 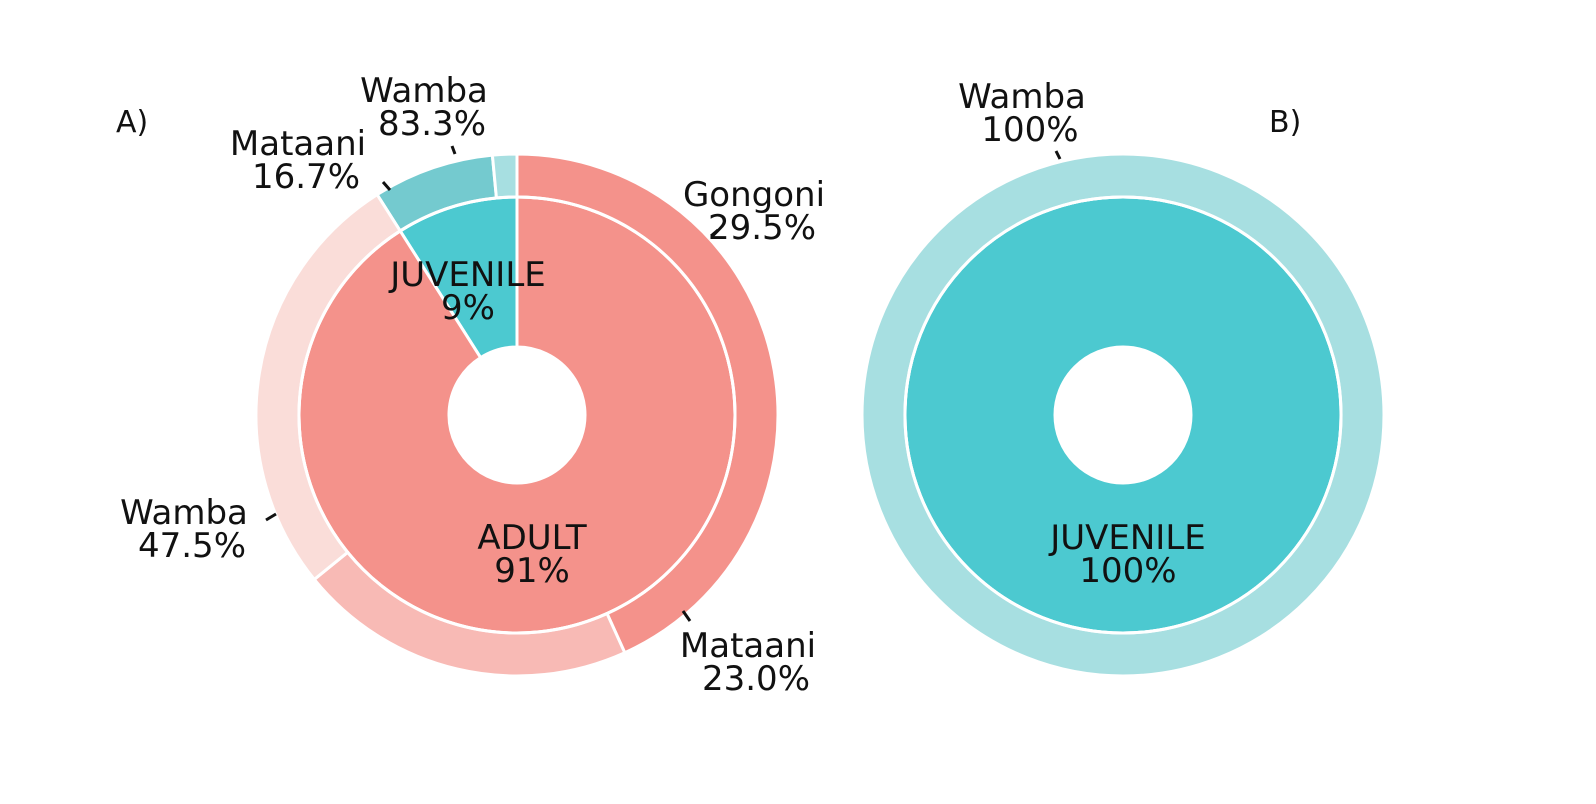 What do you see at coordinates (762, 228) in the screenshot?
I see `outer-value-adult-gongoni: 29.5%` at bounding box center [762, 228].